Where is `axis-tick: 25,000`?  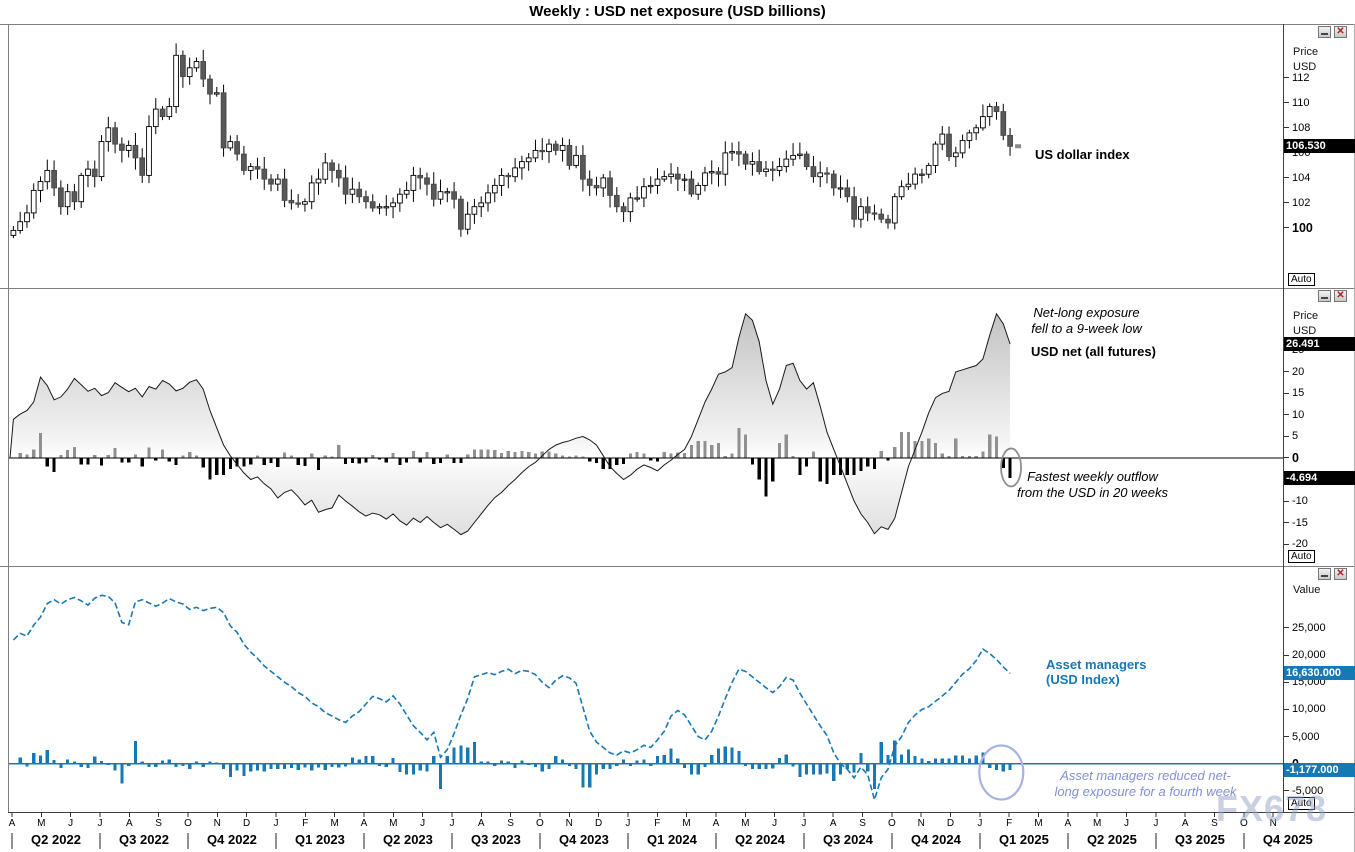
axis-tick: 25,000 is located at coordinates (1305, 628).